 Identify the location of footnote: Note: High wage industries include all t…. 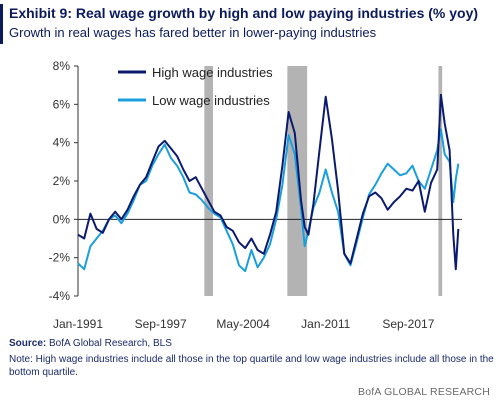
(251, 366).